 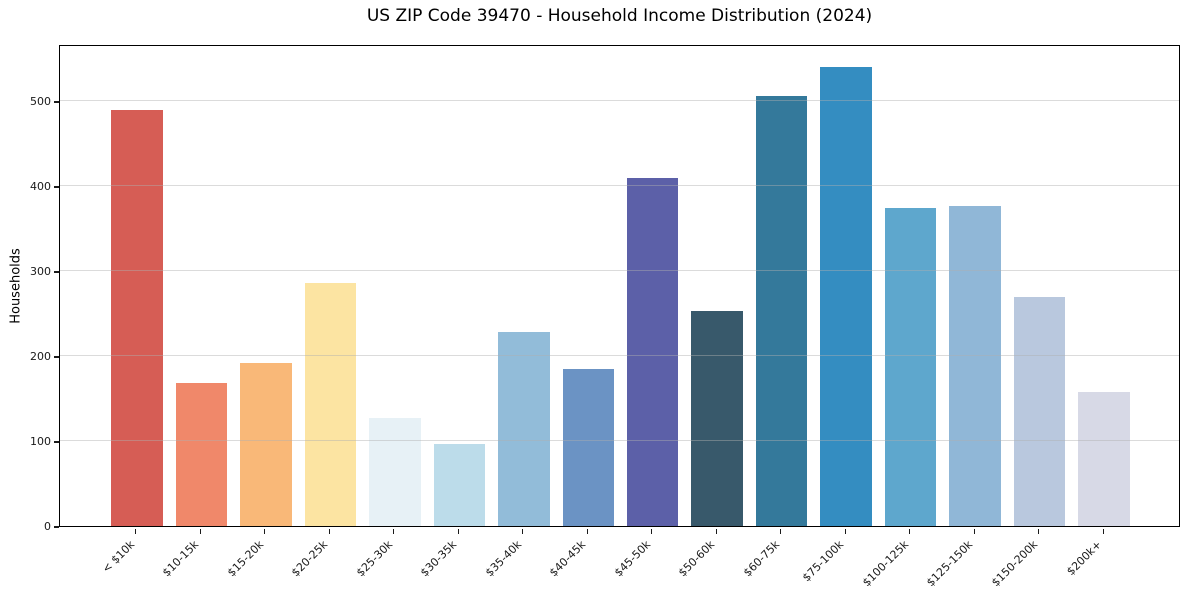 I want to click on x-tick-label: $150-200k, so click(x=1014, y=564).